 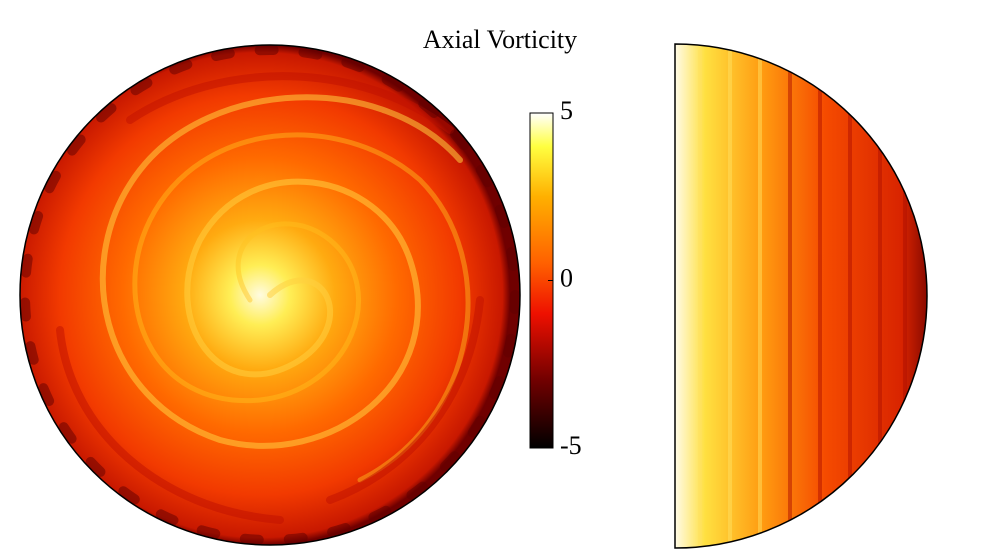 What do you see at coordinates (571, 445) in the screenshot?
I see `tick-label: -5` at bounding box center [571, 445].